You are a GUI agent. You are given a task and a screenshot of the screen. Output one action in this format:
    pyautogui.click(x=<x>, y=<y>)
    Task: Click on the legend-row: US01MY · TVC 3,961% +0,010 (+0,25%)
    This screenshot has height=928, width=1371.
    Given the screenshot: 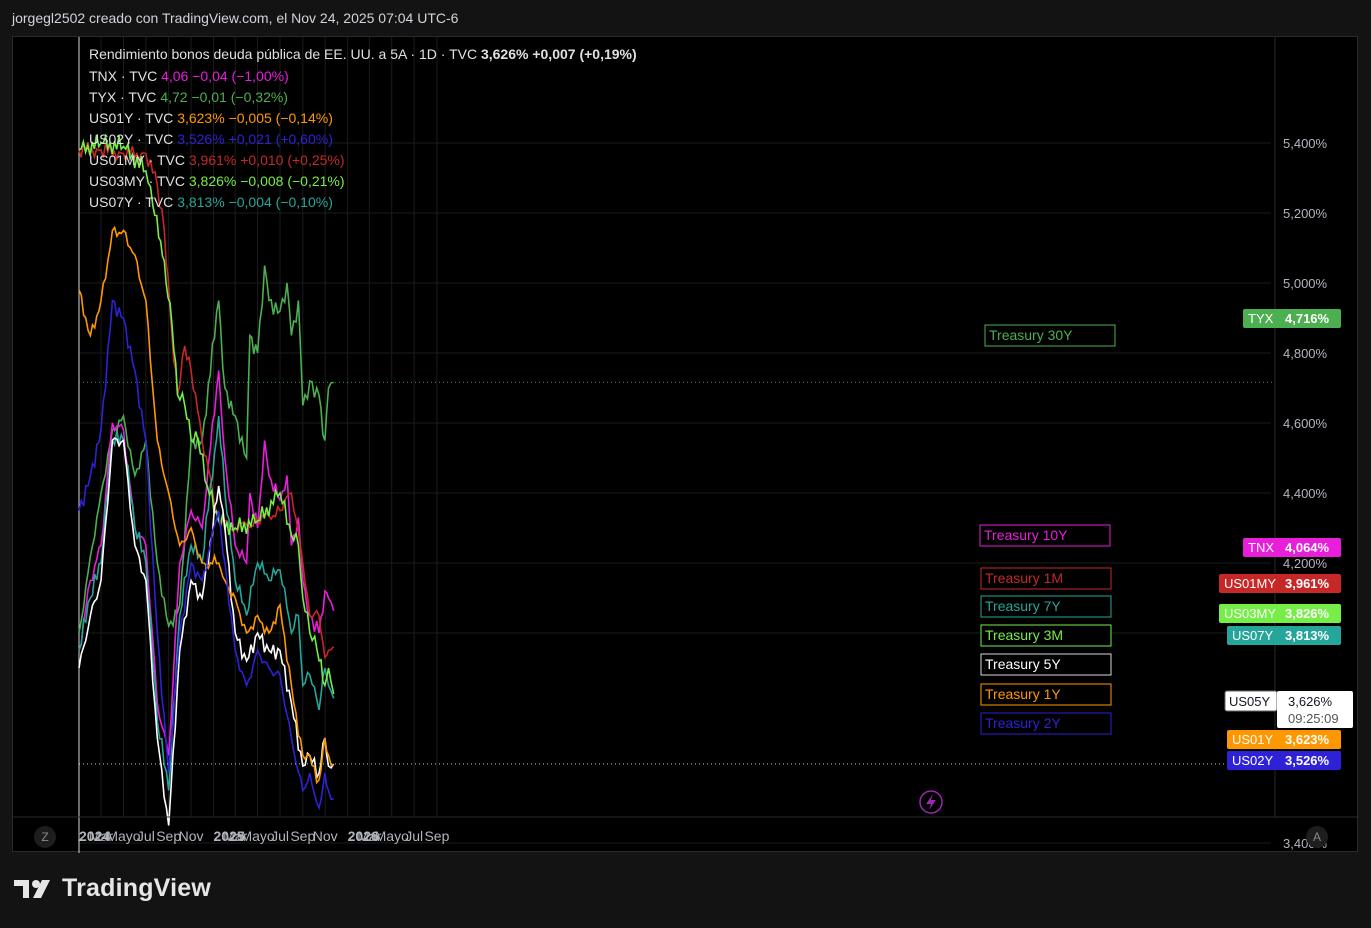 What is the action you would take?
    pyautogui.click(x=217, y=160)
    